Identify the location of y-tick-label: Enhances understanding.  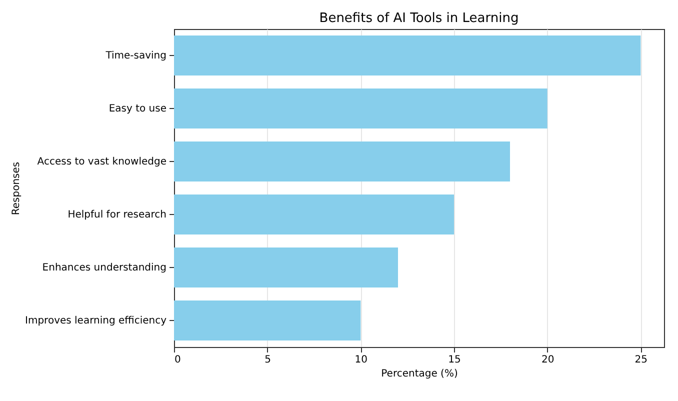
(104, 268).